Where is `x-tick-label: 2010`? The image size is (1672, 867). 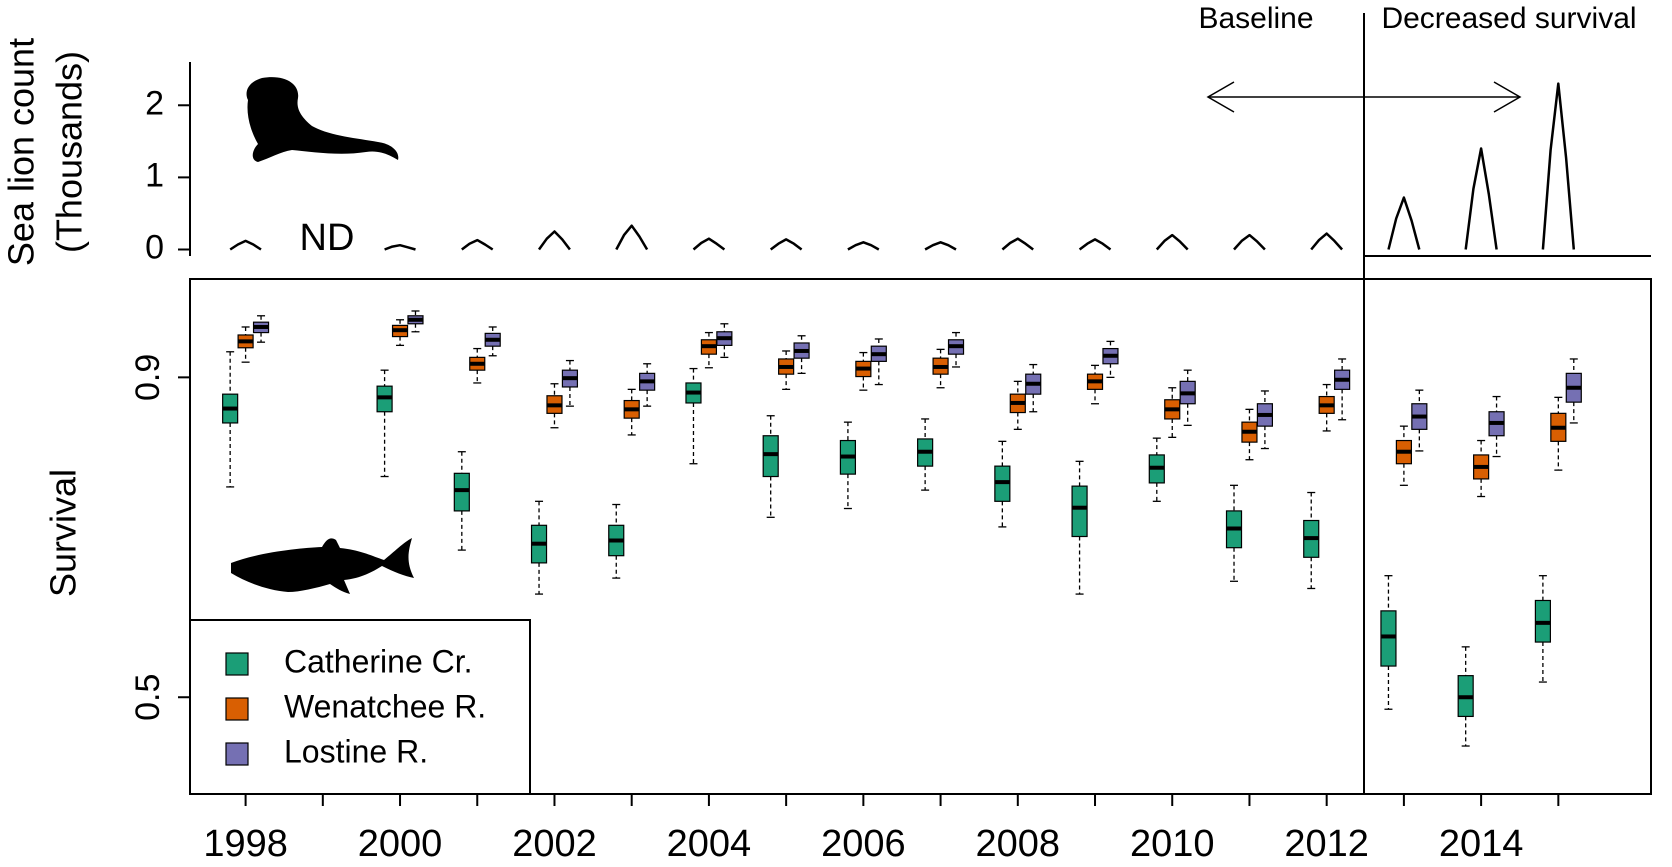 x-tick-label: 2010 is located at coordinates (1172, 844).